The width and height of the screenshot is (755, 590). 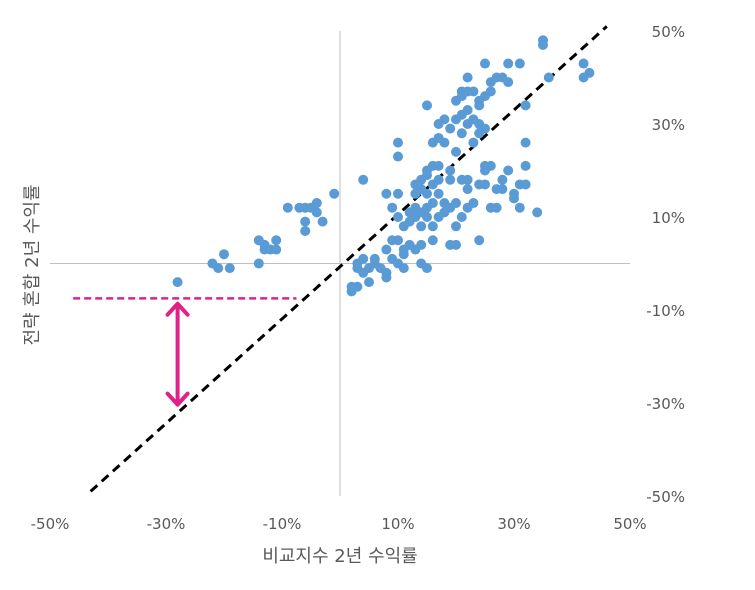 What do you see at coordinates (177, 399) in the screenshot?
I see `annotation-arrow-head-bottom` at bounding box center [177, 399].